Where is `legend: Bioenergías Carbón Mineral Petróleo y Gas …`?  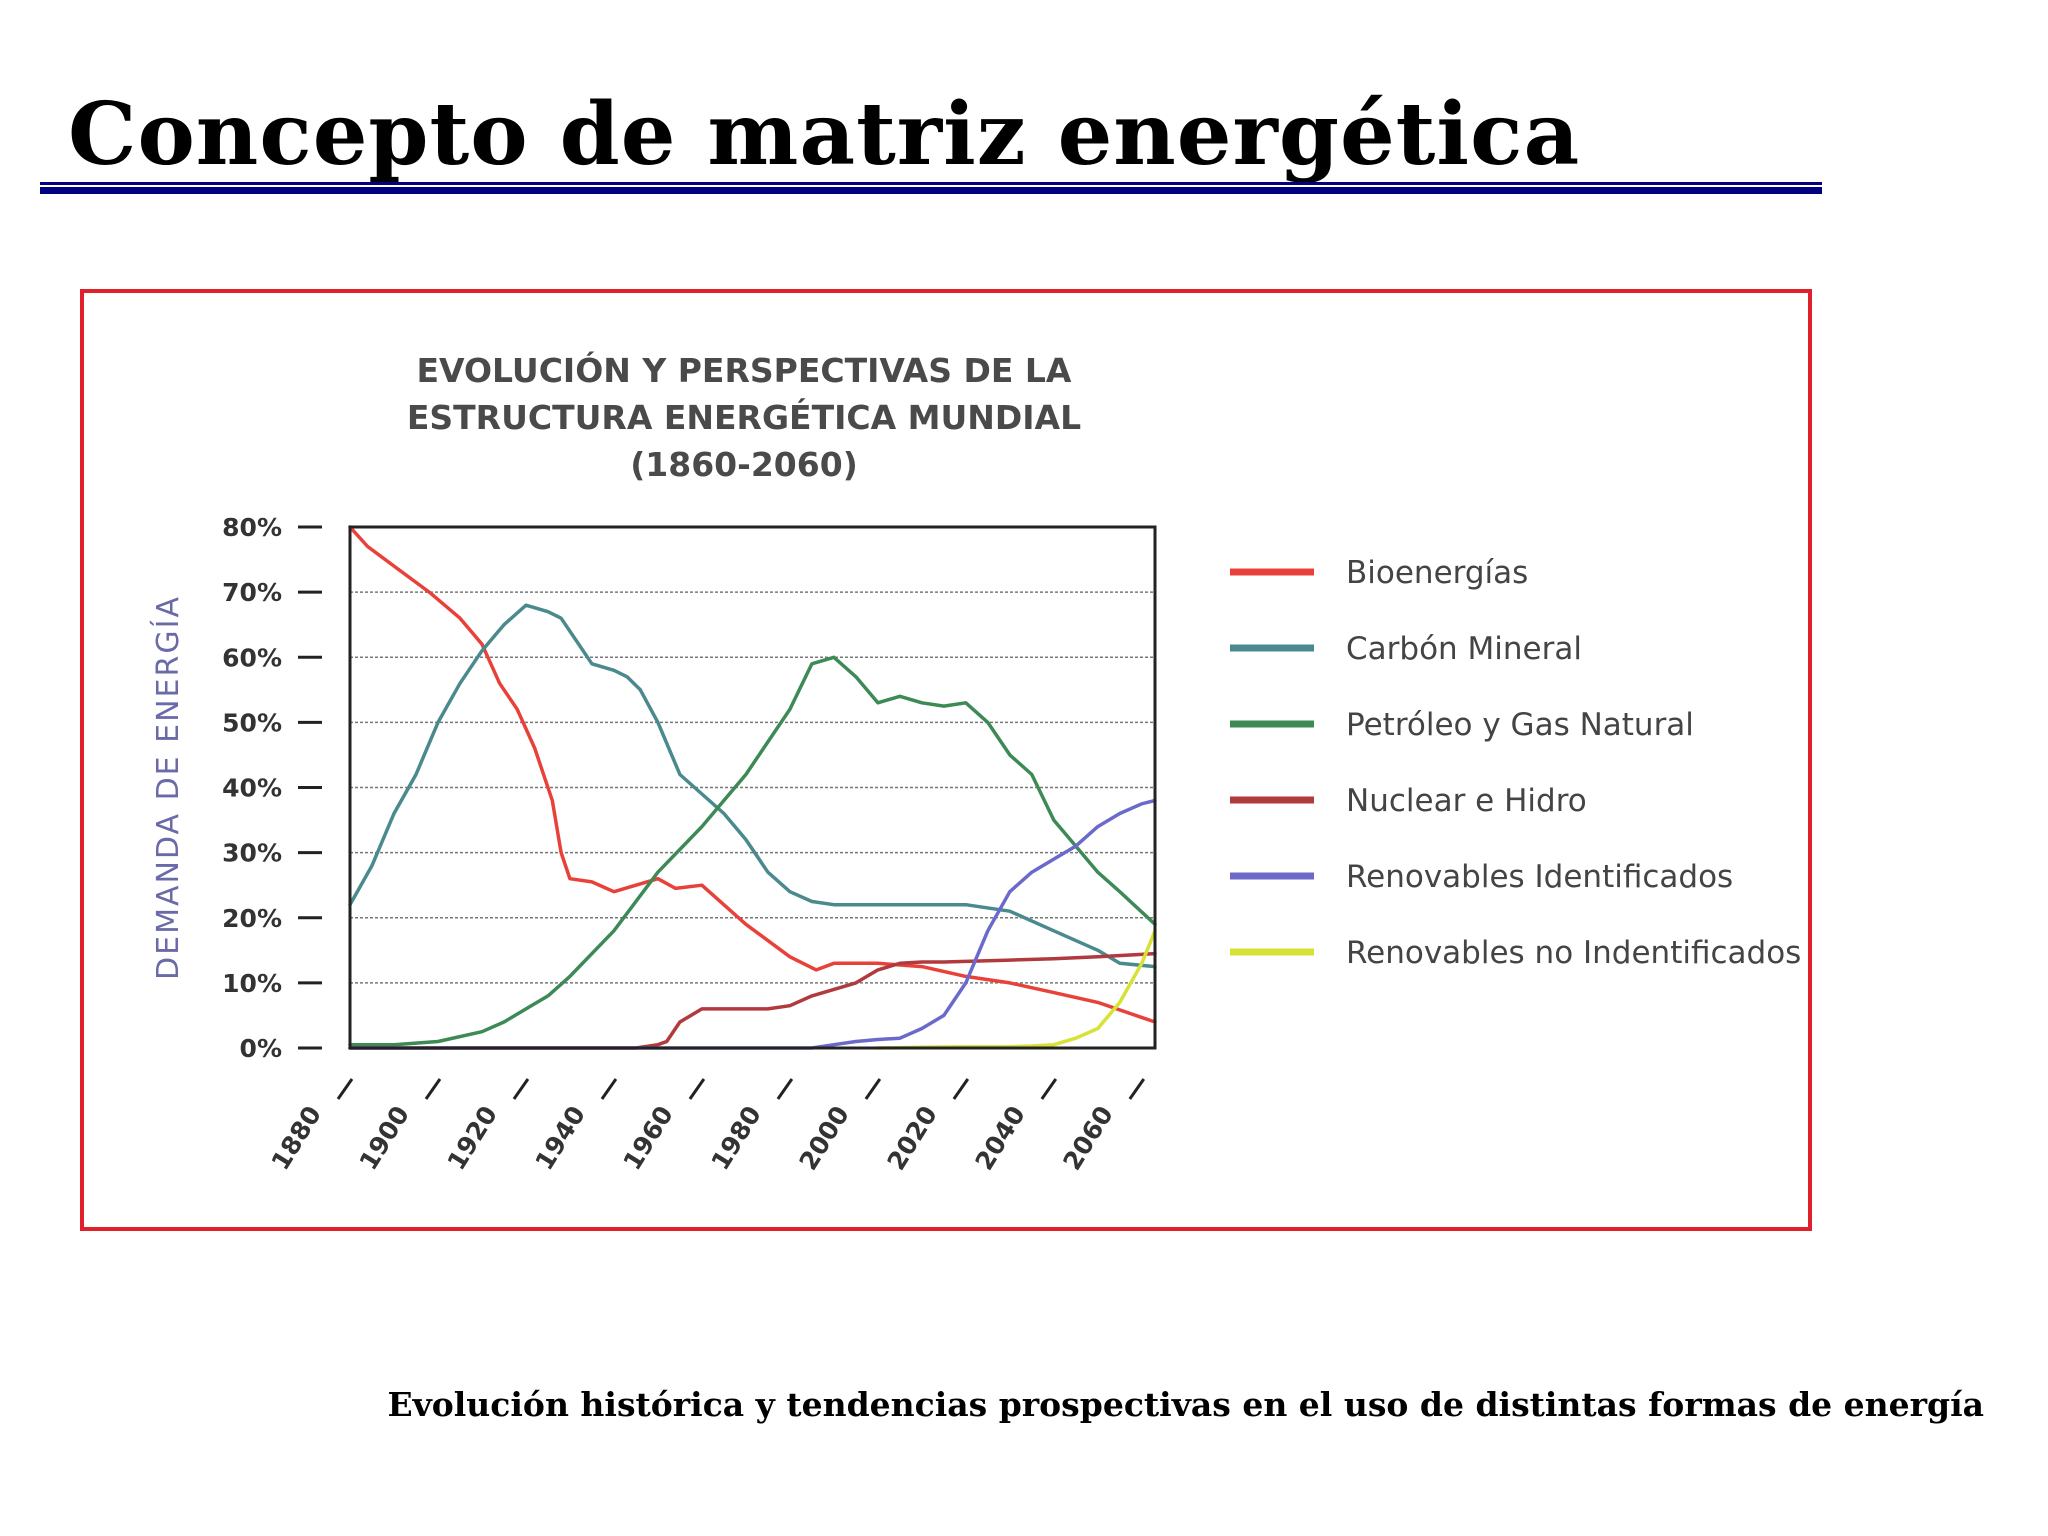 legend: Bioenergías Carbón Mineral Petróleo y Gas … is located at coordinates (1515, 763).